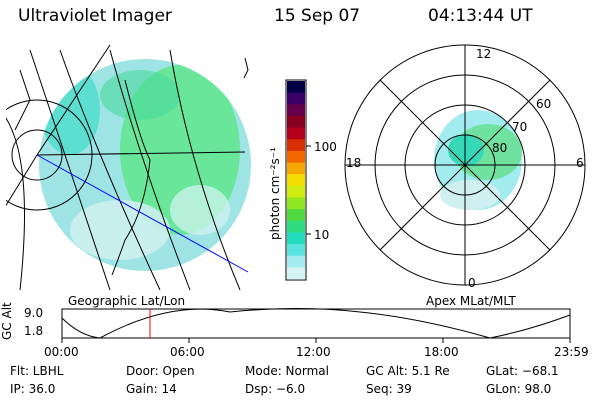 This screenshot has height=400, width=600. What do you see at coordinates (34, 313) in the screenshot?
I see `altitude-ytick-9: 9.0` at bounding box center [34, 313].